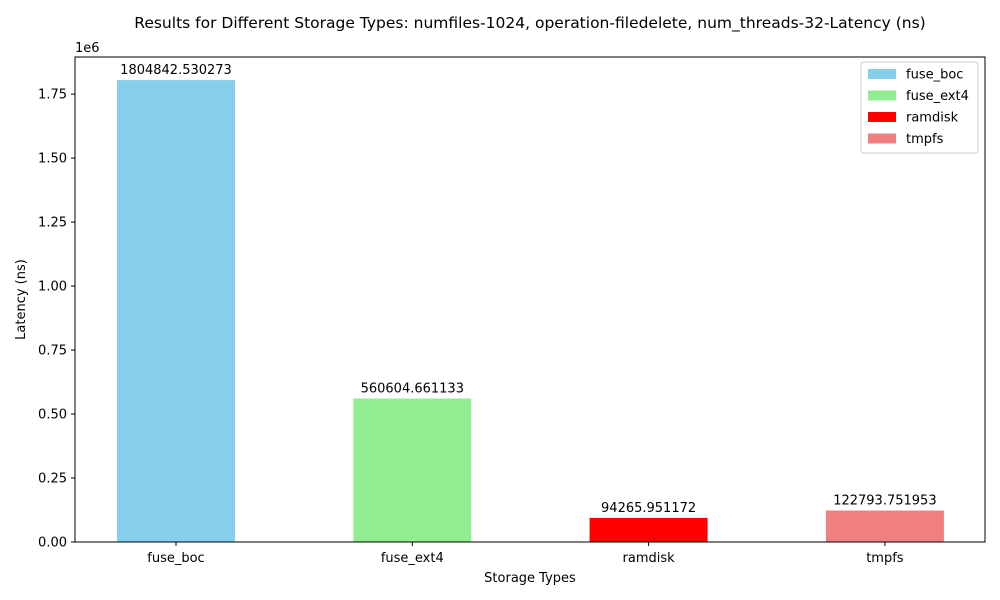 The width and height of the screenshot is (1000, 600). What do you see at coordinates (56, 319) in the screenshot?
I see `y-axis: 0.00 0.25 0.50 0.75 1.00 1.25 1.50 1.75` at bounding box center [56, 319].